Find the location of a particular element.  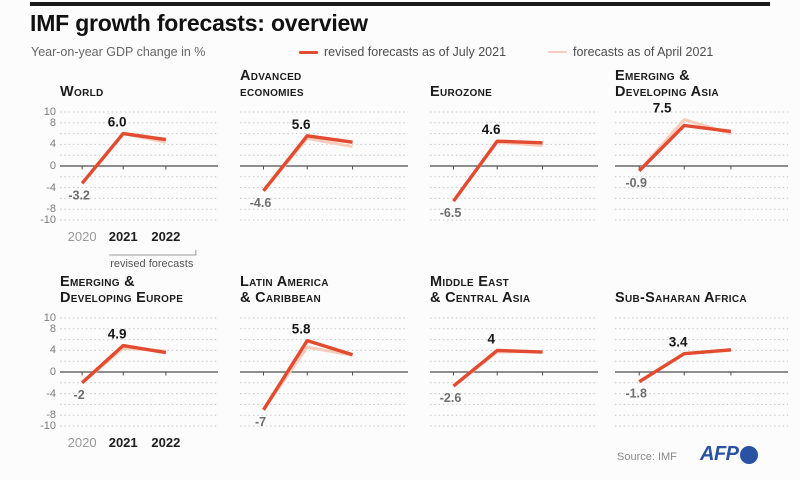

chart-title-line: Emerging & is located at coordinates (97, 282).